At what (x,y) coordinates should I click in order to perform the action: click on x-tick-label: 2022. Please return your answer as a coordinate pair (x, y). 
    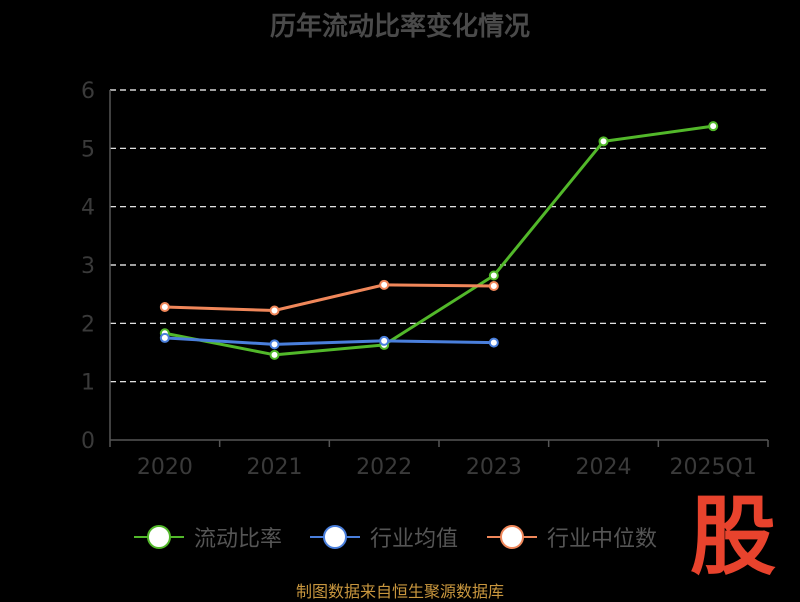
    Looking at the image, I should click on (384, 467).